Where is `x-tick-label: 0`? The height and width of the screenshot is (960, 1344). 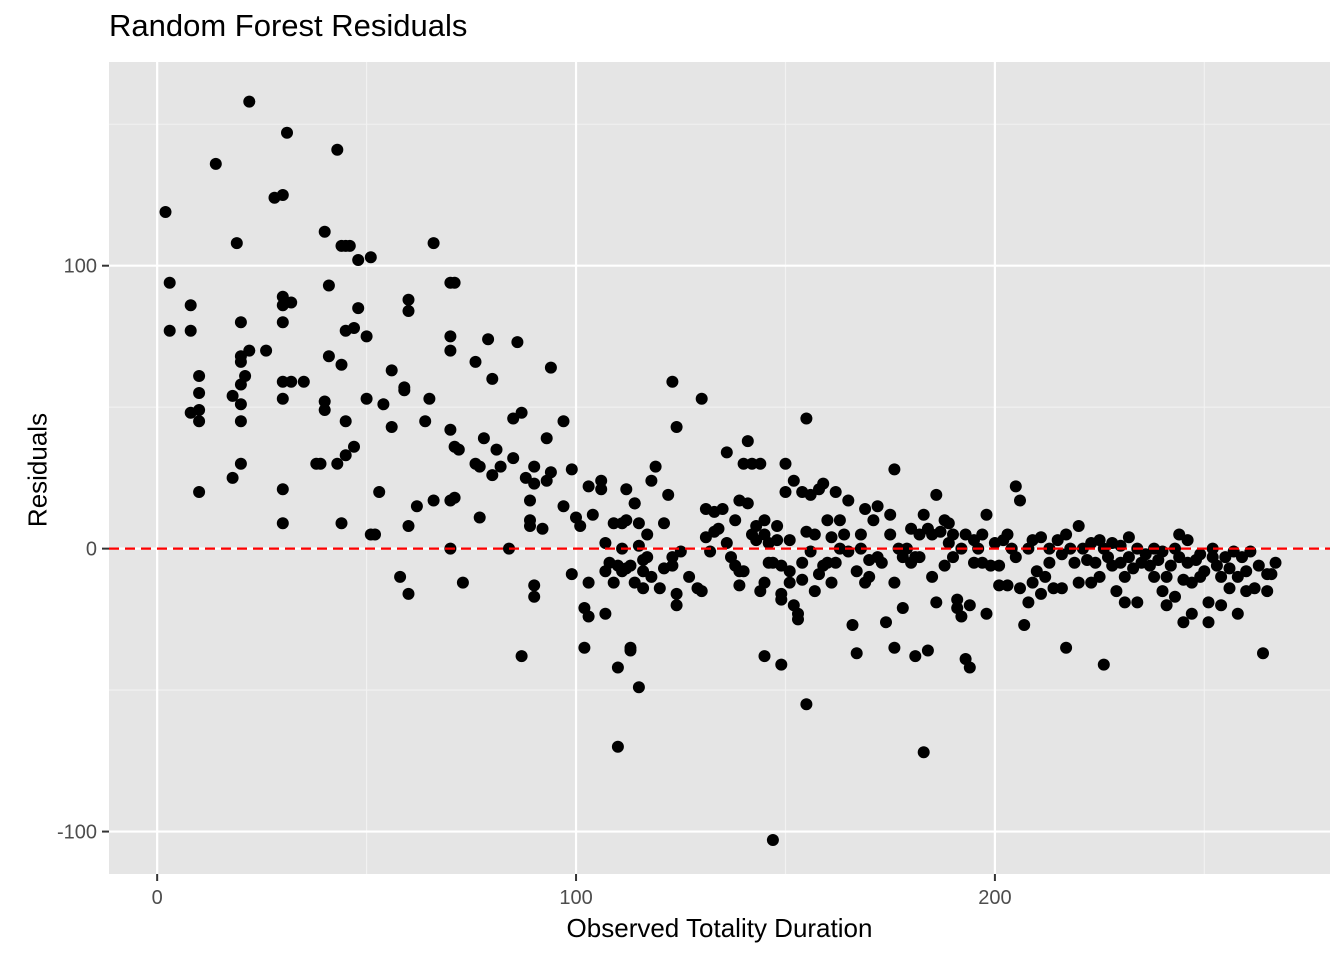
x-tick-label: 0 is located at coordinates (157, 898).